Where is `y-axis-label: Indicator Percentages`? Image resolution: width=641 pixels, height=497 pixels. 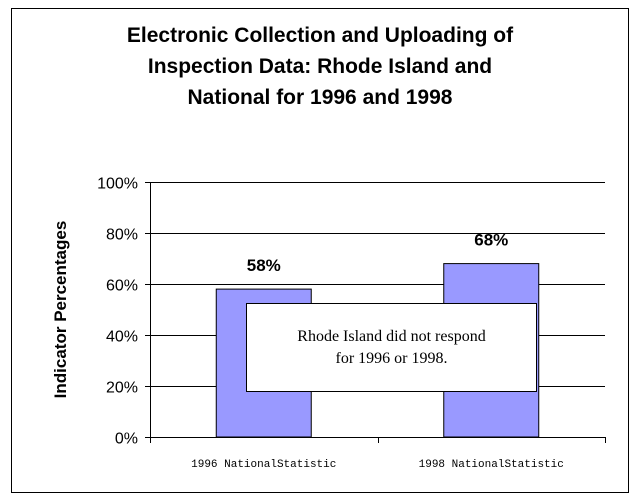 y-axis-label: Indicator Percentages is located at coordinates (60, 310).